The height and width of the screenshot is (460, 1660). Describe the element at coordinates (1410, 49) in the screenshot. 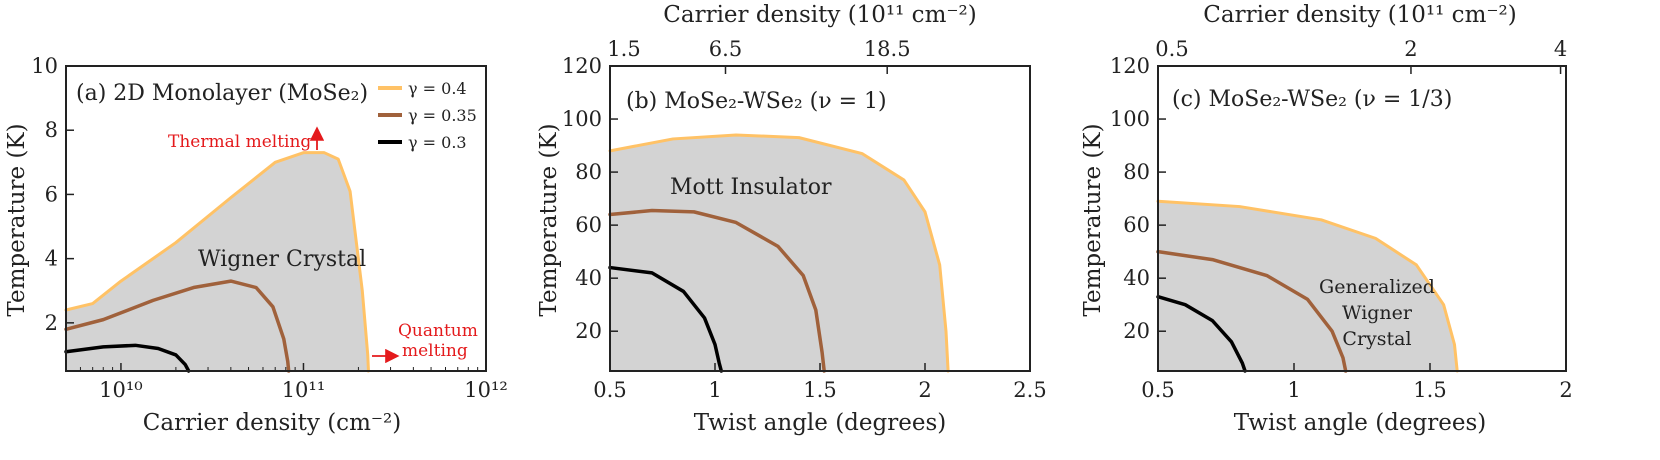

I see `panel-c-top-tick-label: 2` at that location.